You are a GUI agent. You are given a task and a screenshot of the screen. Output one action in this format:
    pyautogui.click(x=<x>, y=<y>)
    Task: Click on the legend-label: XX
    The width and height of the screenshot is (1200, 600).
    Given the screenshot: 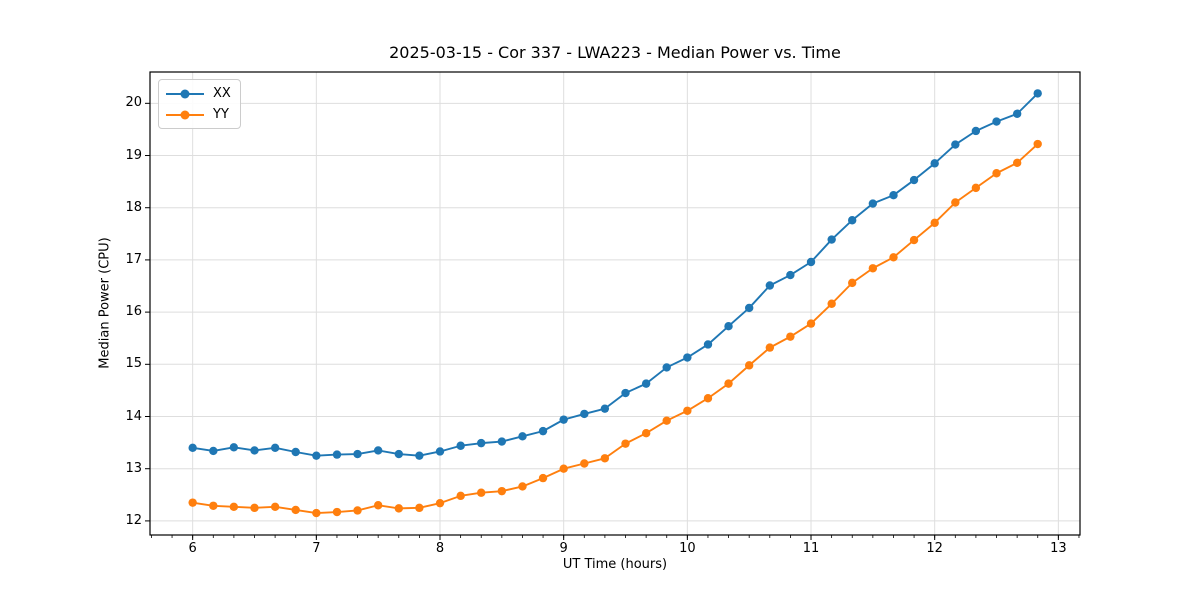 What is the action you would take?
    pyautogui.click(x=222, y=93)
    